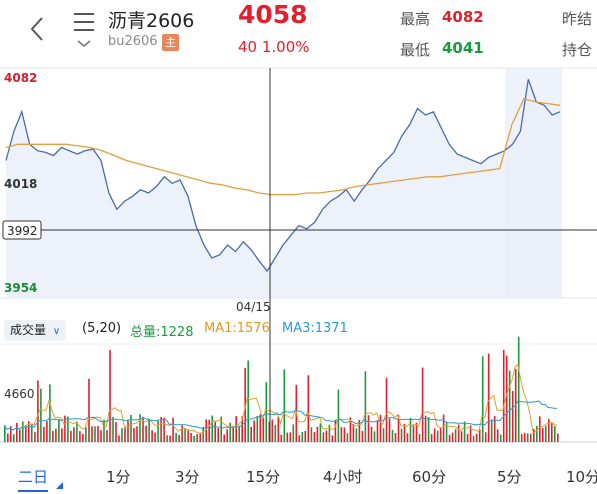 This screenshot has height=494, width=597. What do you see at coordinates (19, 394) in the screenshot?
I see `volume-axis-label: 4660` at bounding box center [19, 394].